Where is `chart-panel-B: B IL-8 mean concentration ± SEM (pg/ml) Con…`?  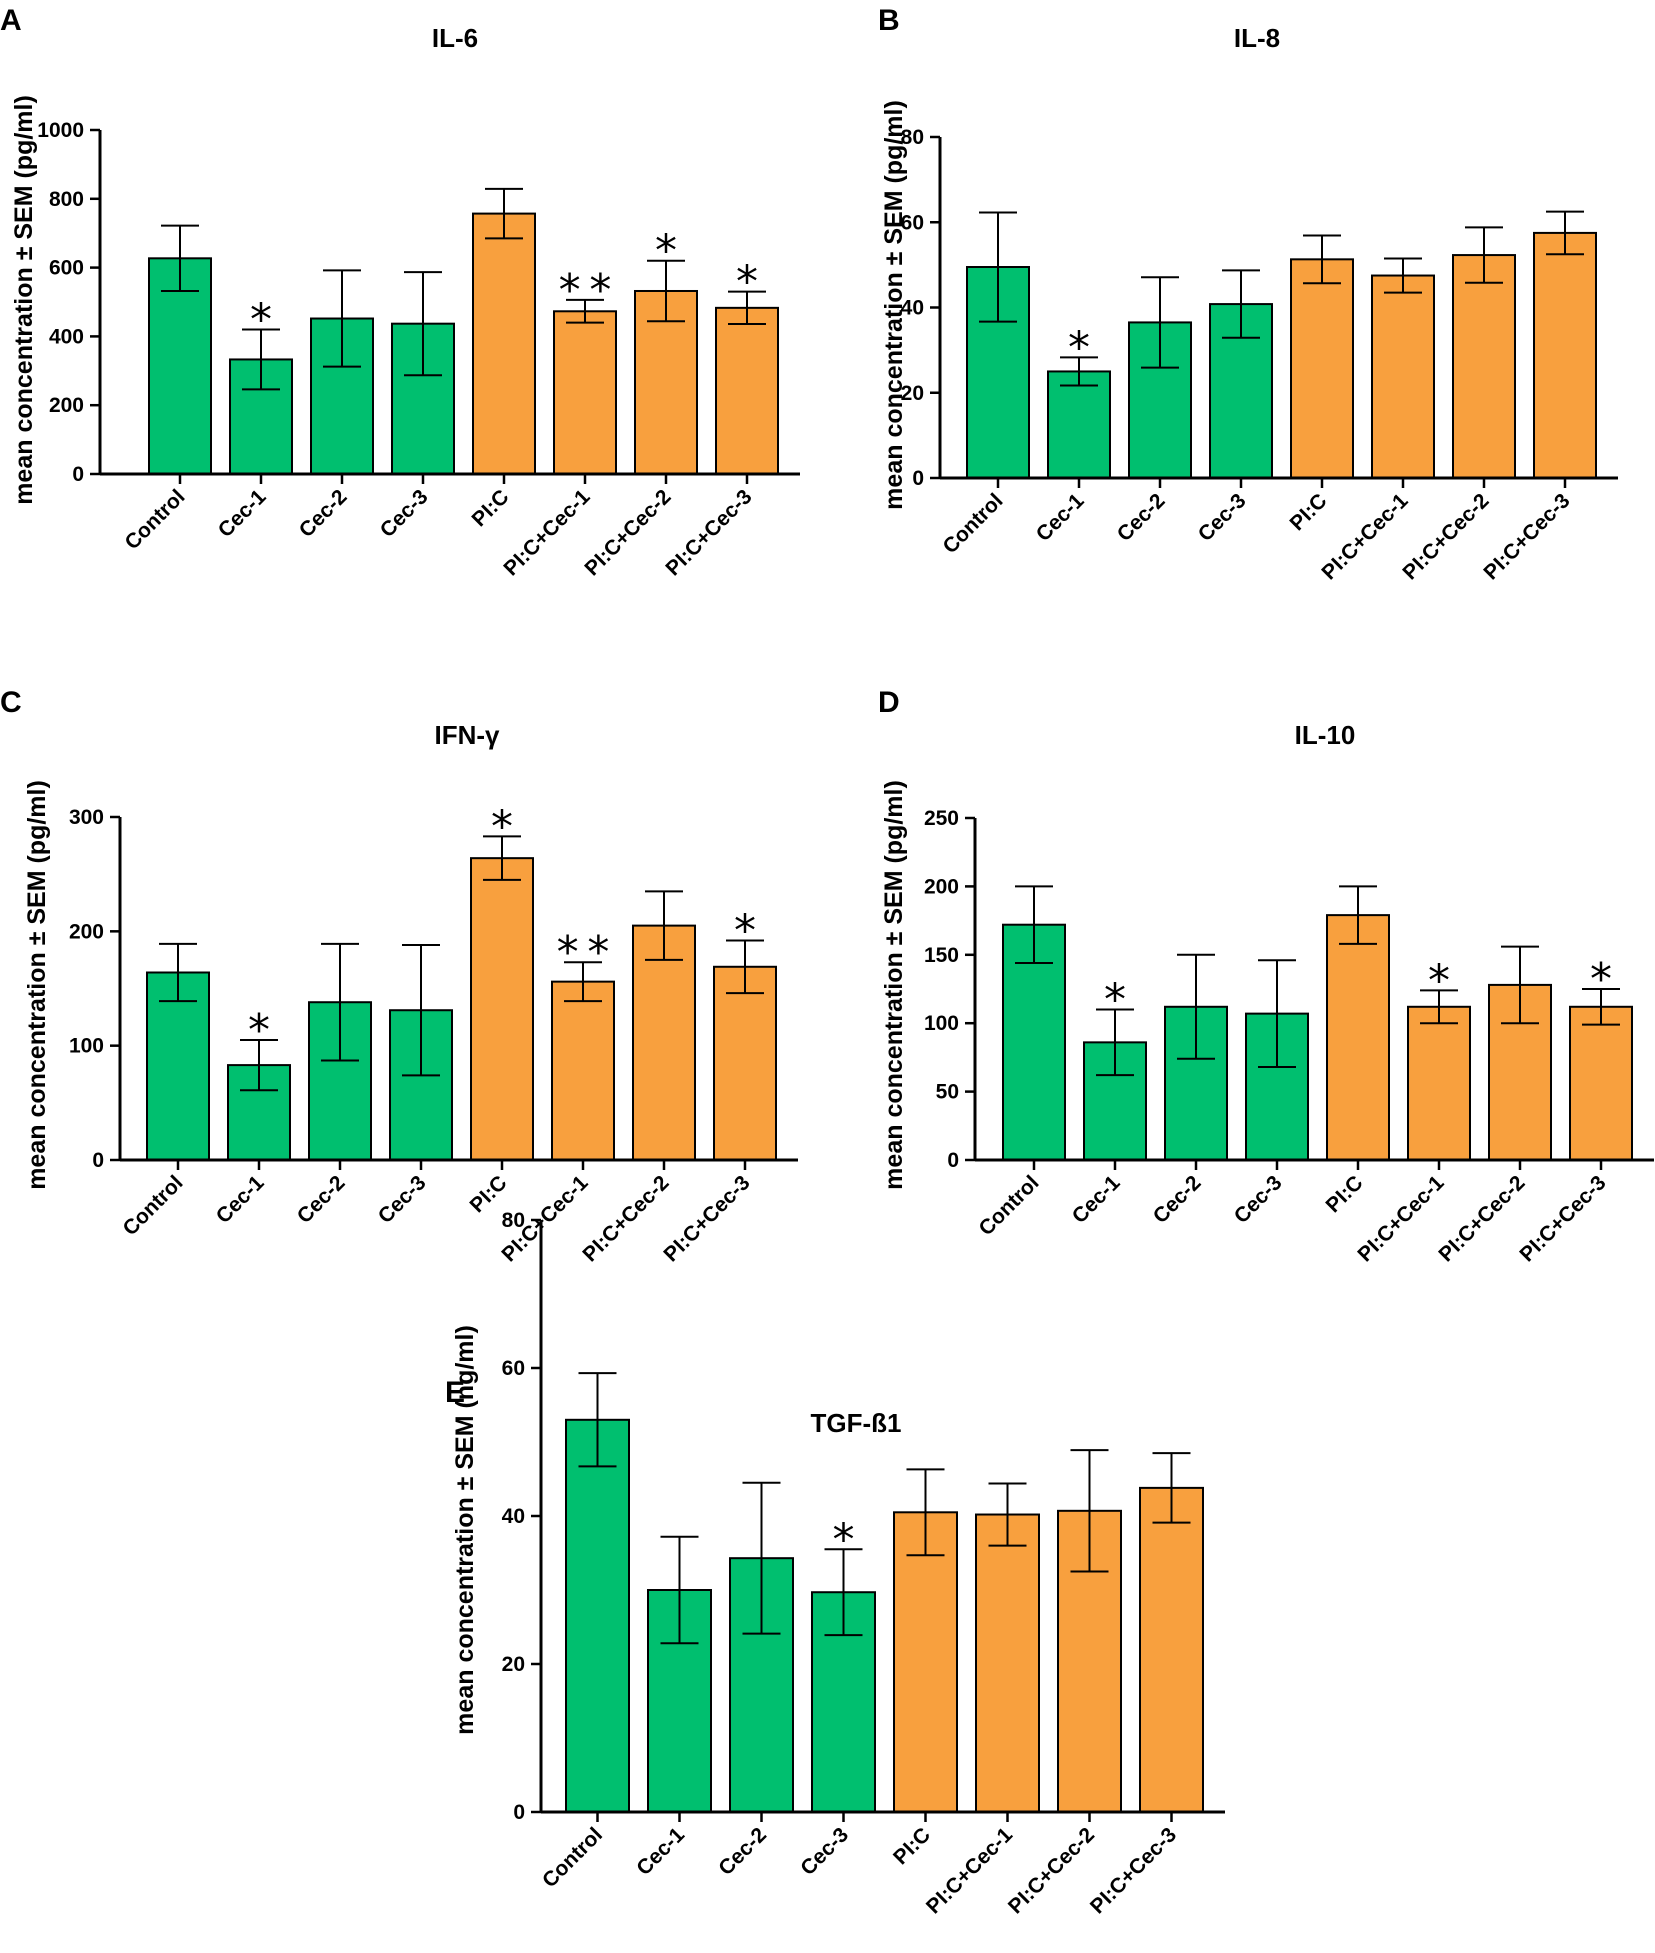
chart-panel-B: B IL-8 mean concentration ± SEM (pg/ml) Con… is located at coordinates (1248, 294).